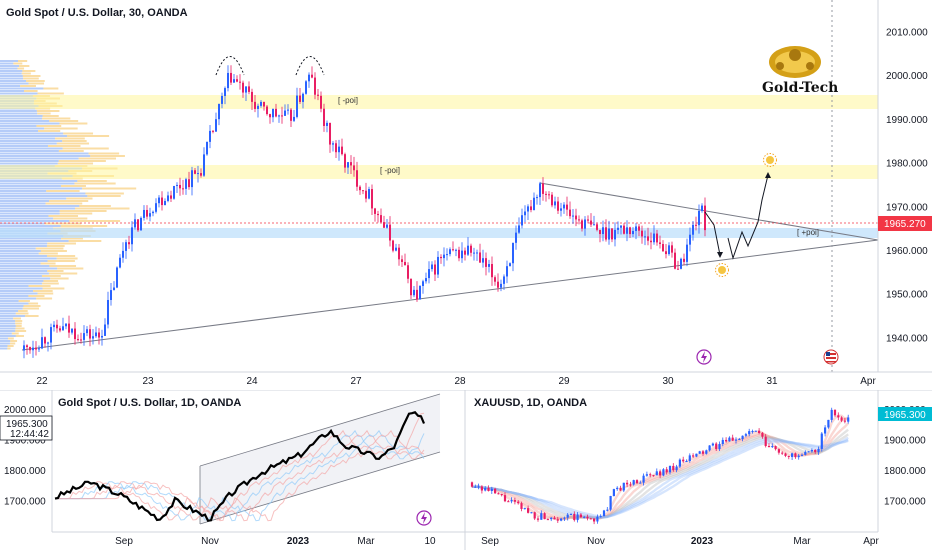 The width and height of the screenshot is (932, 550). I want to click on lightning-icon-small, so click(424, 518).